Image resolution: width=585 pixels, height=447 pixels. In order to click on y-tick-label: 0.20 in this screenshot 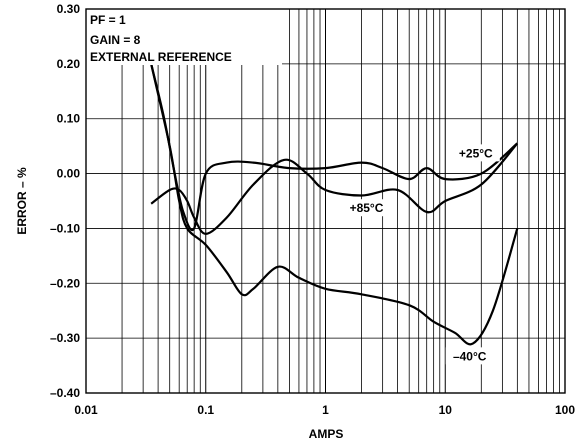, I will do `click(69, 64)`.